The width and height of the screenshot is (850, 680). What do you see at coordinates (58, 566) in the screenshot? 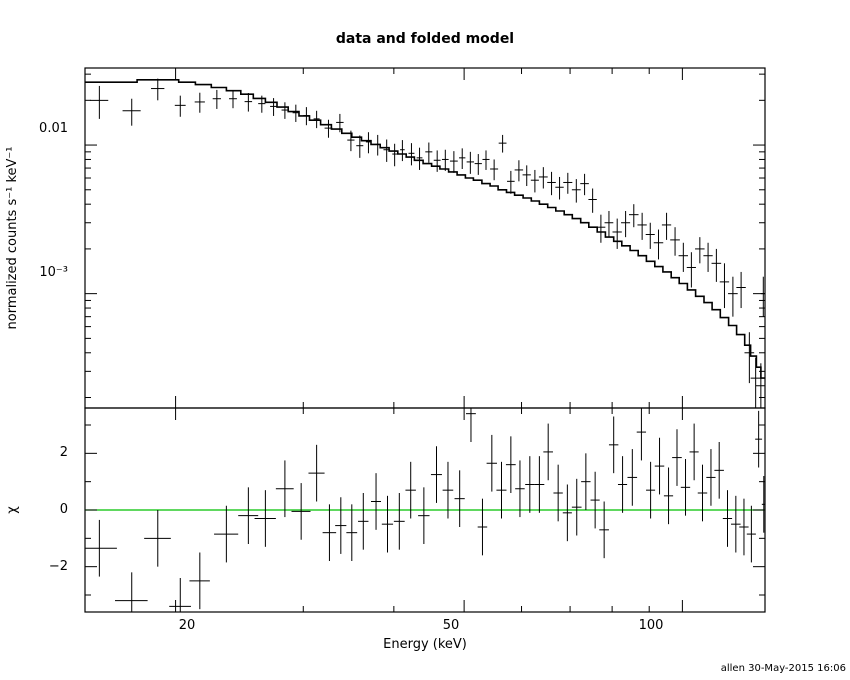
I see `y-tick-label-minus2: −2` at bounding box center [58, 566].